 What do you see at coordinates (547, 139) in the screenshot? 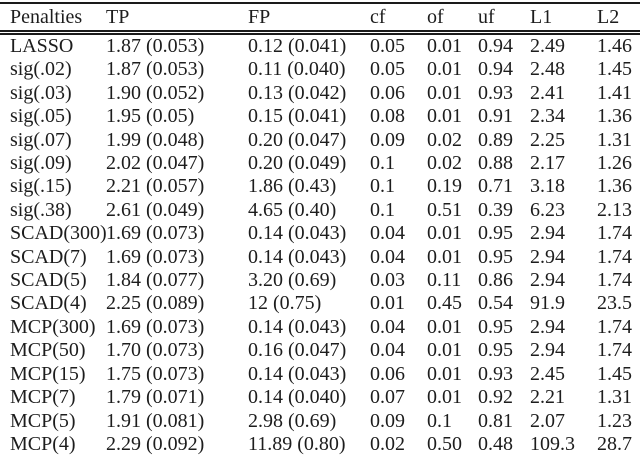
I see `table-cell: 2.25` at bounding box center [547, 139].